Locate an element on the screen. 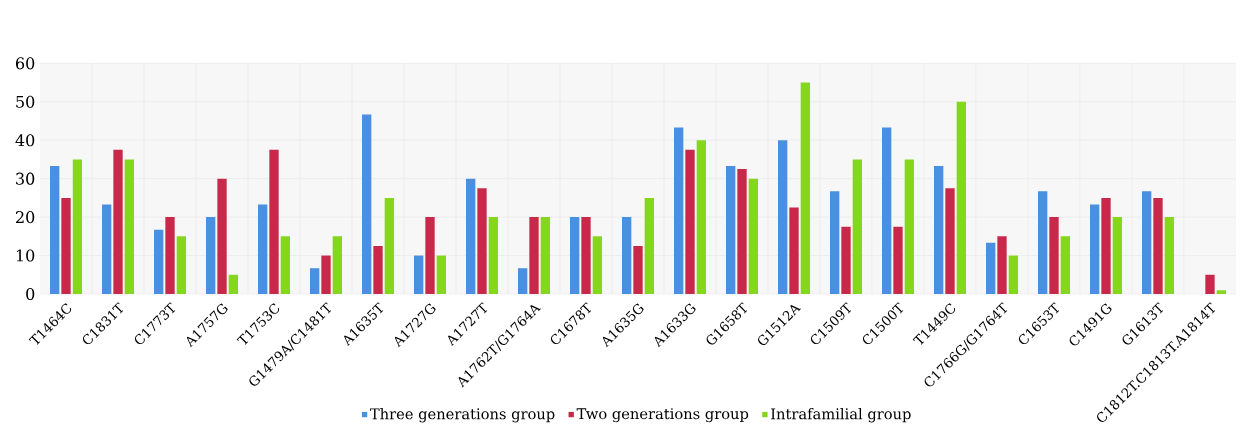 This screenshot has width=1246, height=442. y-tick-label: 40 is located at coordinates (25, 140).